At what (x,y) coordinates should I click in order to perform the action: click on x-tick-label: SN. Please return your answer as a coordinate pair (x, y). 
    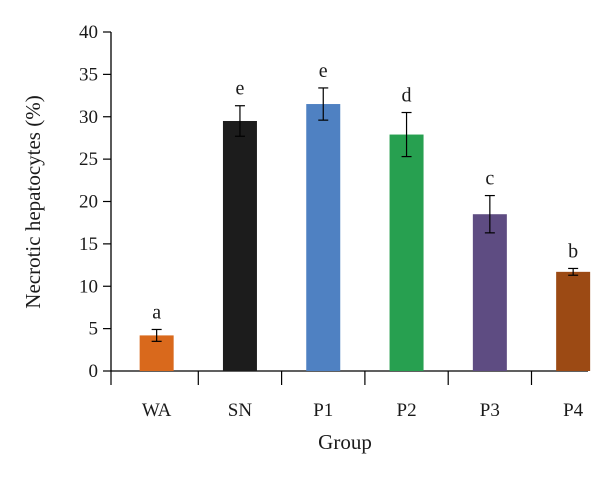
    Looking at the image, I should click on (240, 410).